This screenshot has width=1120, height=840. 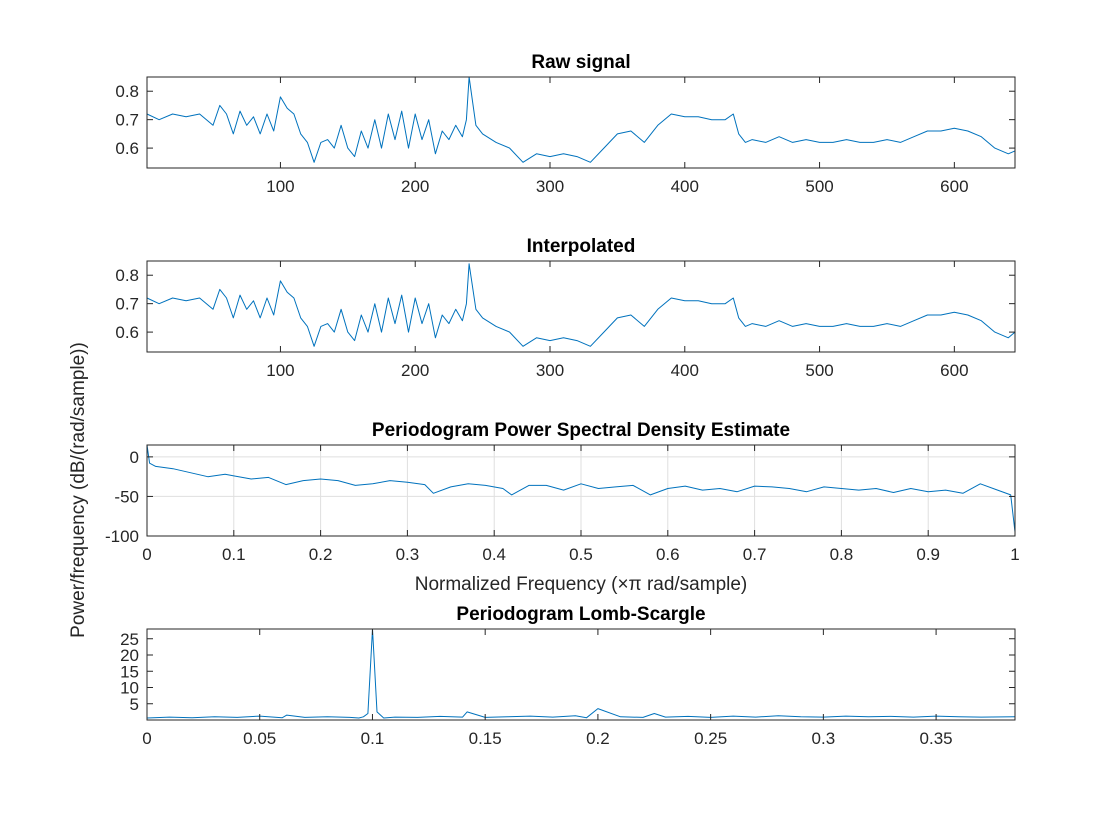 I want to click on x-tick-label-lomb-3: 0.15, so click(x=485, y=738).